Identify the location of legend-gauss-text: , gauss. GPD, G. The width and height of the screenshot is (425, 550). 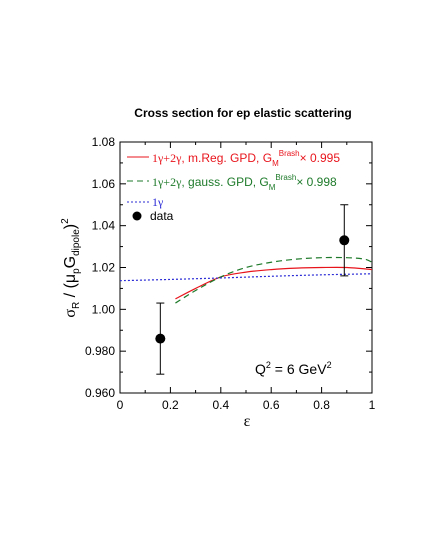
(224, 182).